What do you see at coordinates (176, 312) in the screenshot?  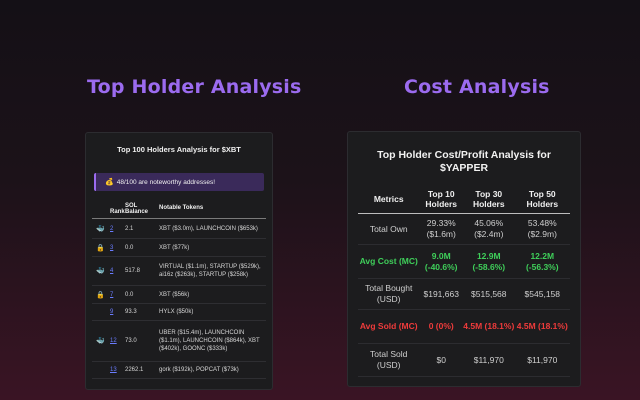 I see `notable-tokens: HYLX ($50k)` at bounding box center [176, 312].